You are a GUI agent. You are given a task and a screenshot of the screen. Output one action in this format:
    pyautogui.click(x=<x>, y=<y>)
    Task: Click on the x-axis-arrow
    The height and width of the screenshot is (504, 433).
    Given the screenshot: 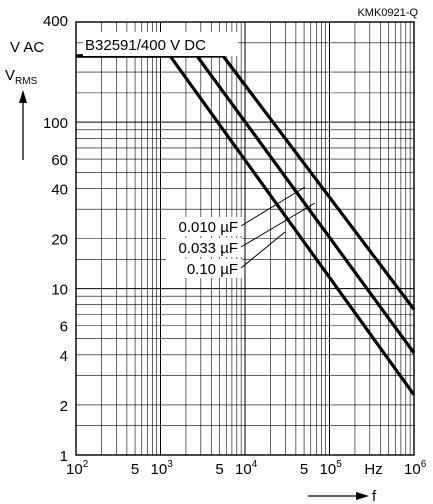 What is the action you would take?
    pyautogui.click(x=338, y=496)
    